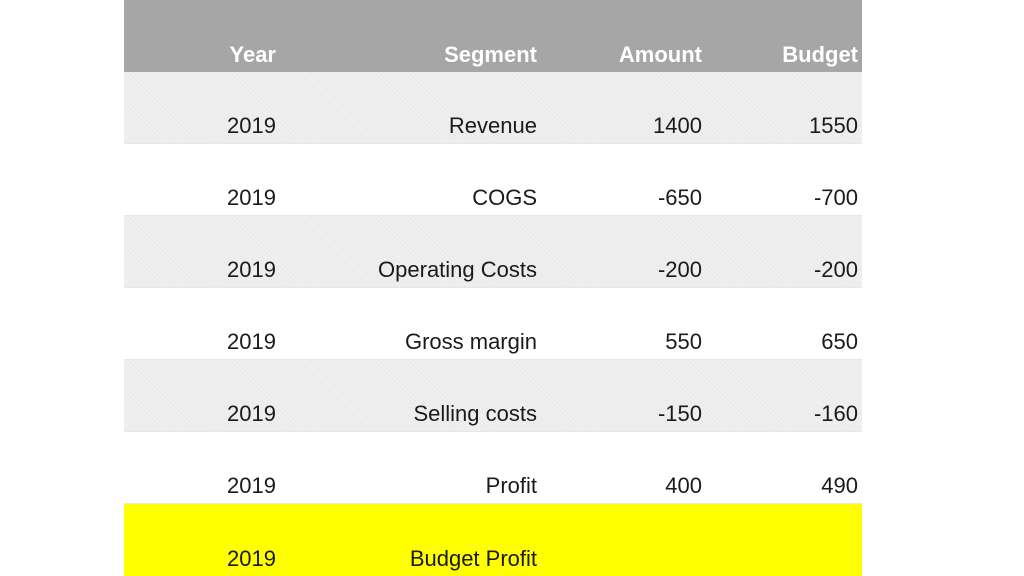 This screenshot has height=576, width=1024. I want to click on cell-segment: Revenue, so click(492, 125).